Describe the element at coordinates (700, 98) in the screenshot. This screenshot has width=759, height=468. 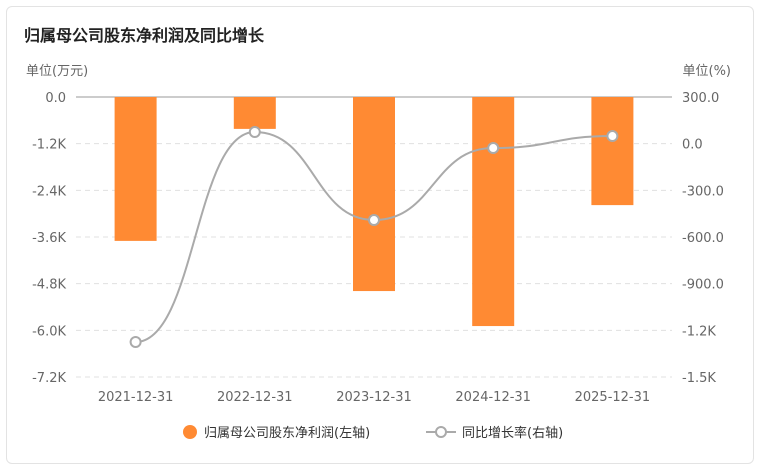
I see `right-tick-label: 300.0` at that location.